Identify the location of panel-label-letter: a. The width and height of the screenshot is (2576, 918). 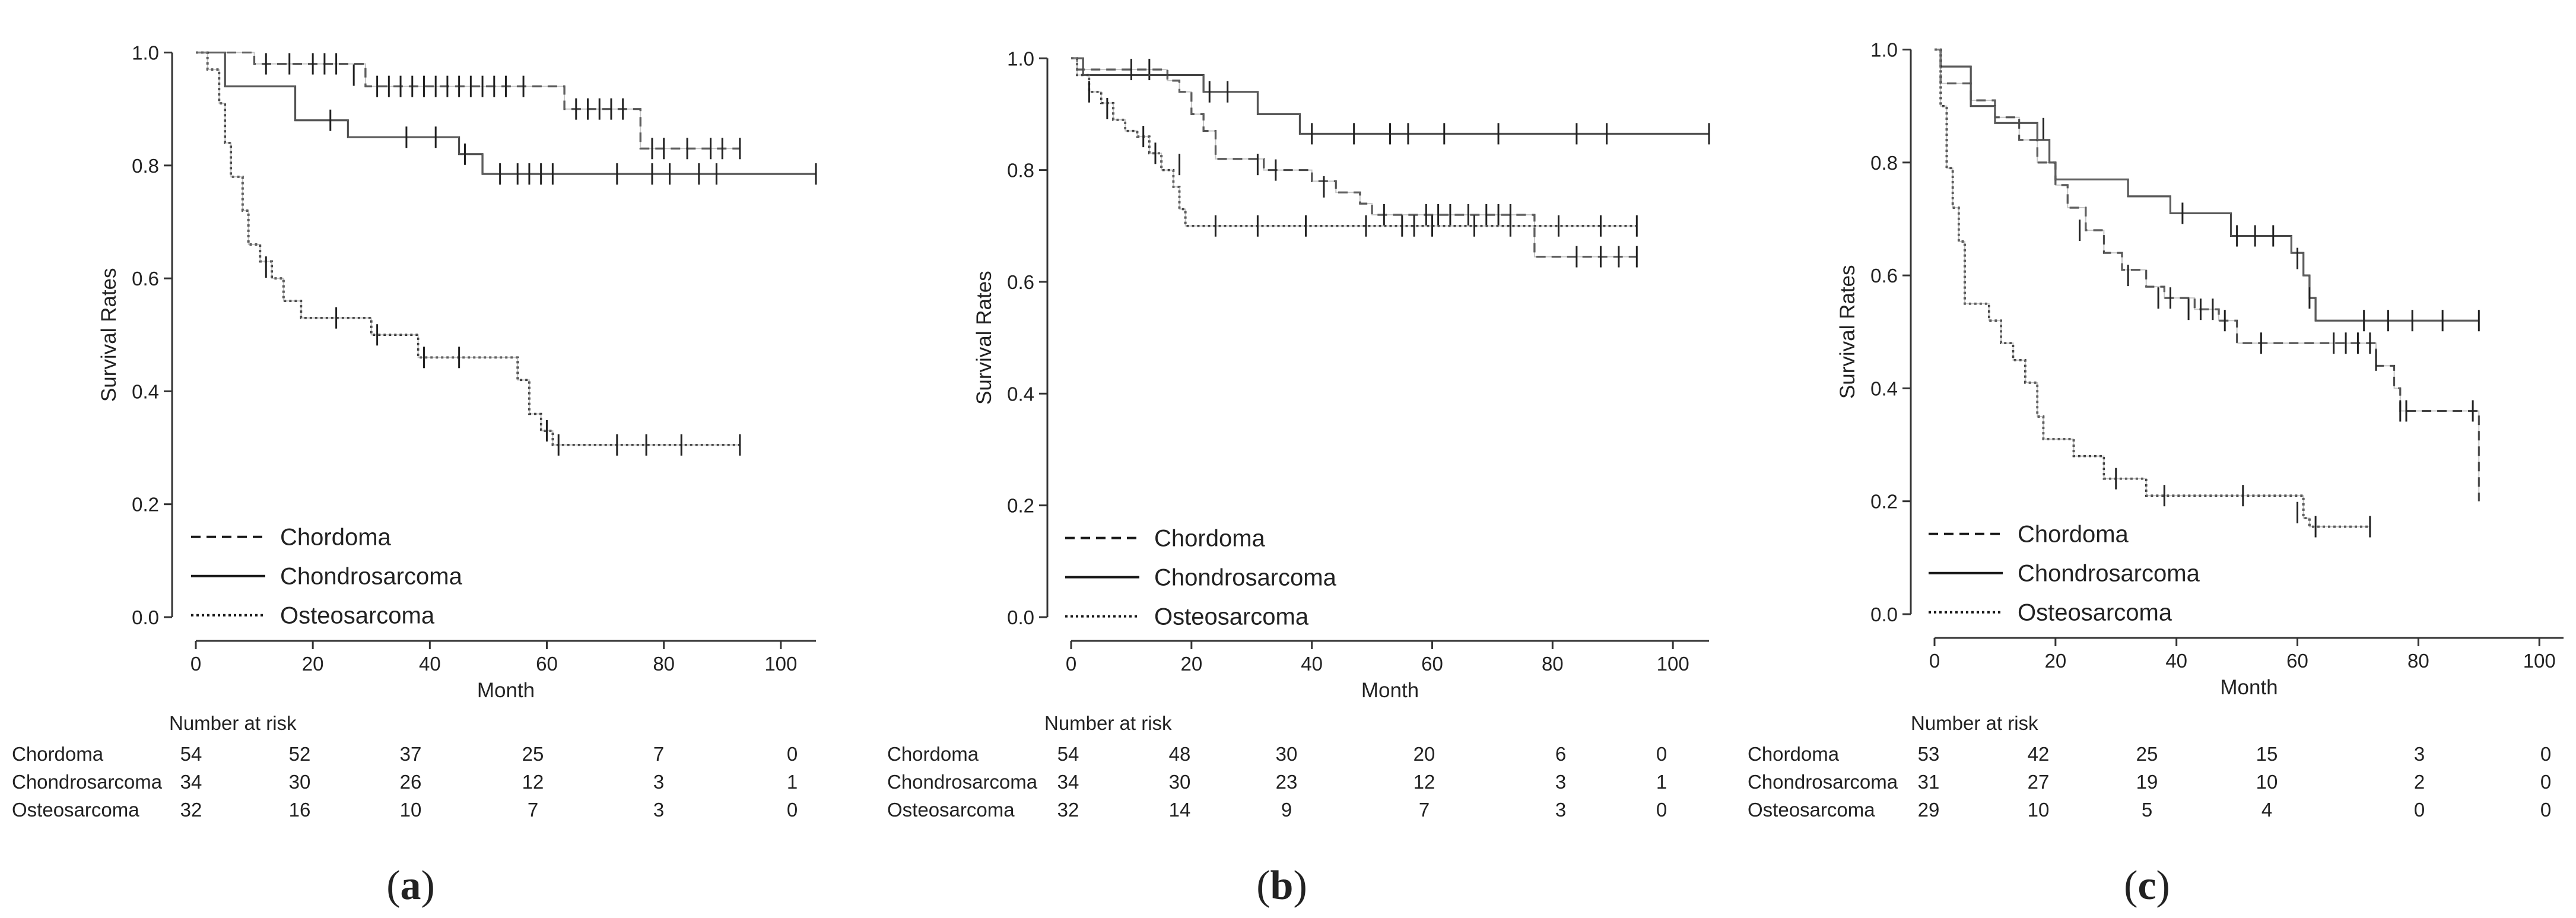
(411, 886).